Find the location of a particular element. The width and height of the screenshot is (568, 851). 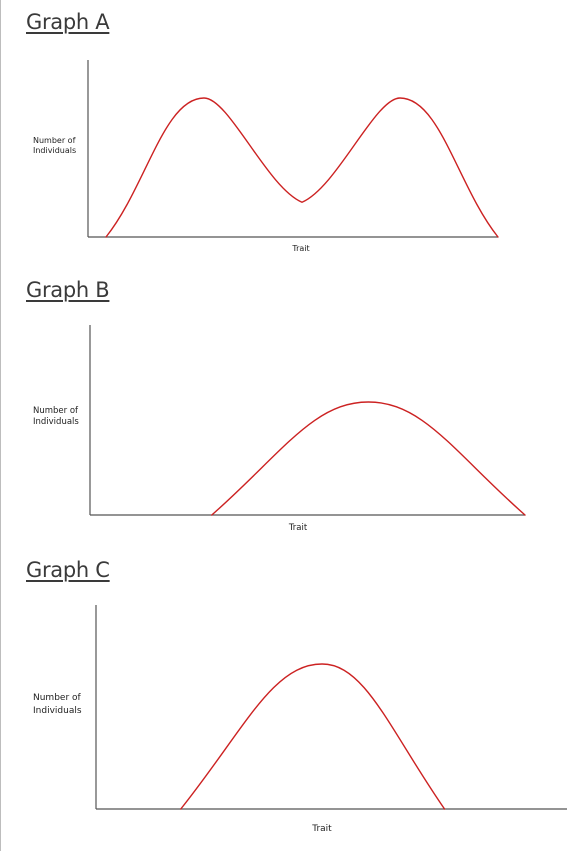

graph-a-curve is located at coordinates (302, 167).